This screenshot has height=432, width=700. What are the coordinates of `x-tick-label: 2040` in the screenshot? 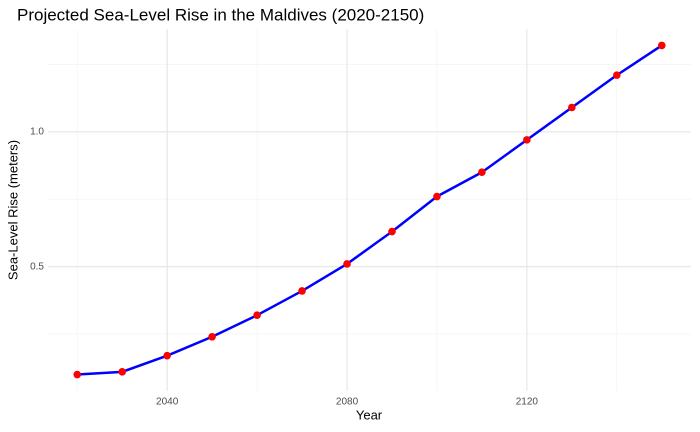 It's located at (167, 402).